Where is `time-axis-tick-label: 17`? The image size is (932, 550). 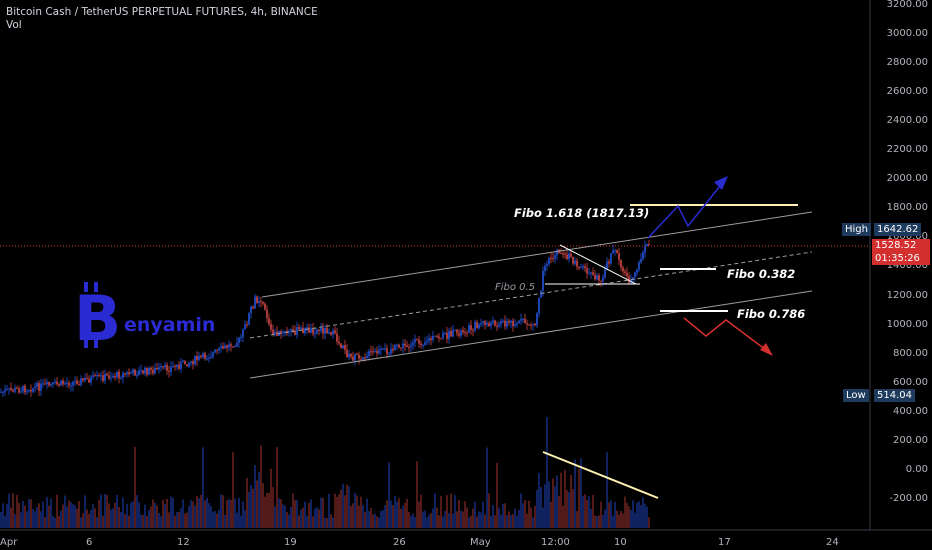
time-axis-tick-label: 17 is located at coordinates (724, 542).